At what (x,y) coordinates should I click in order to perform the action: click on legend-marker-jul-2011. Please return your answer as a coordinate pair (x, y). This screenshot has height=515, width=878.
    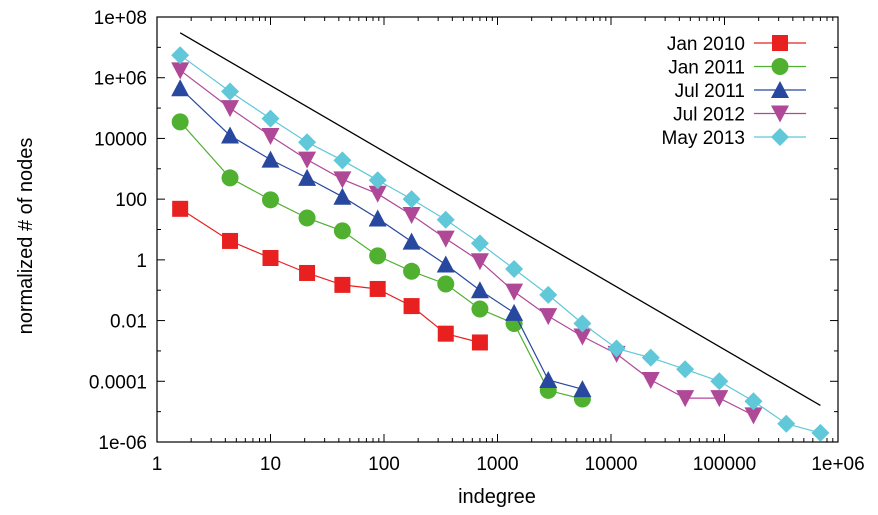
    Looking at the image, I should click on (780, 89).